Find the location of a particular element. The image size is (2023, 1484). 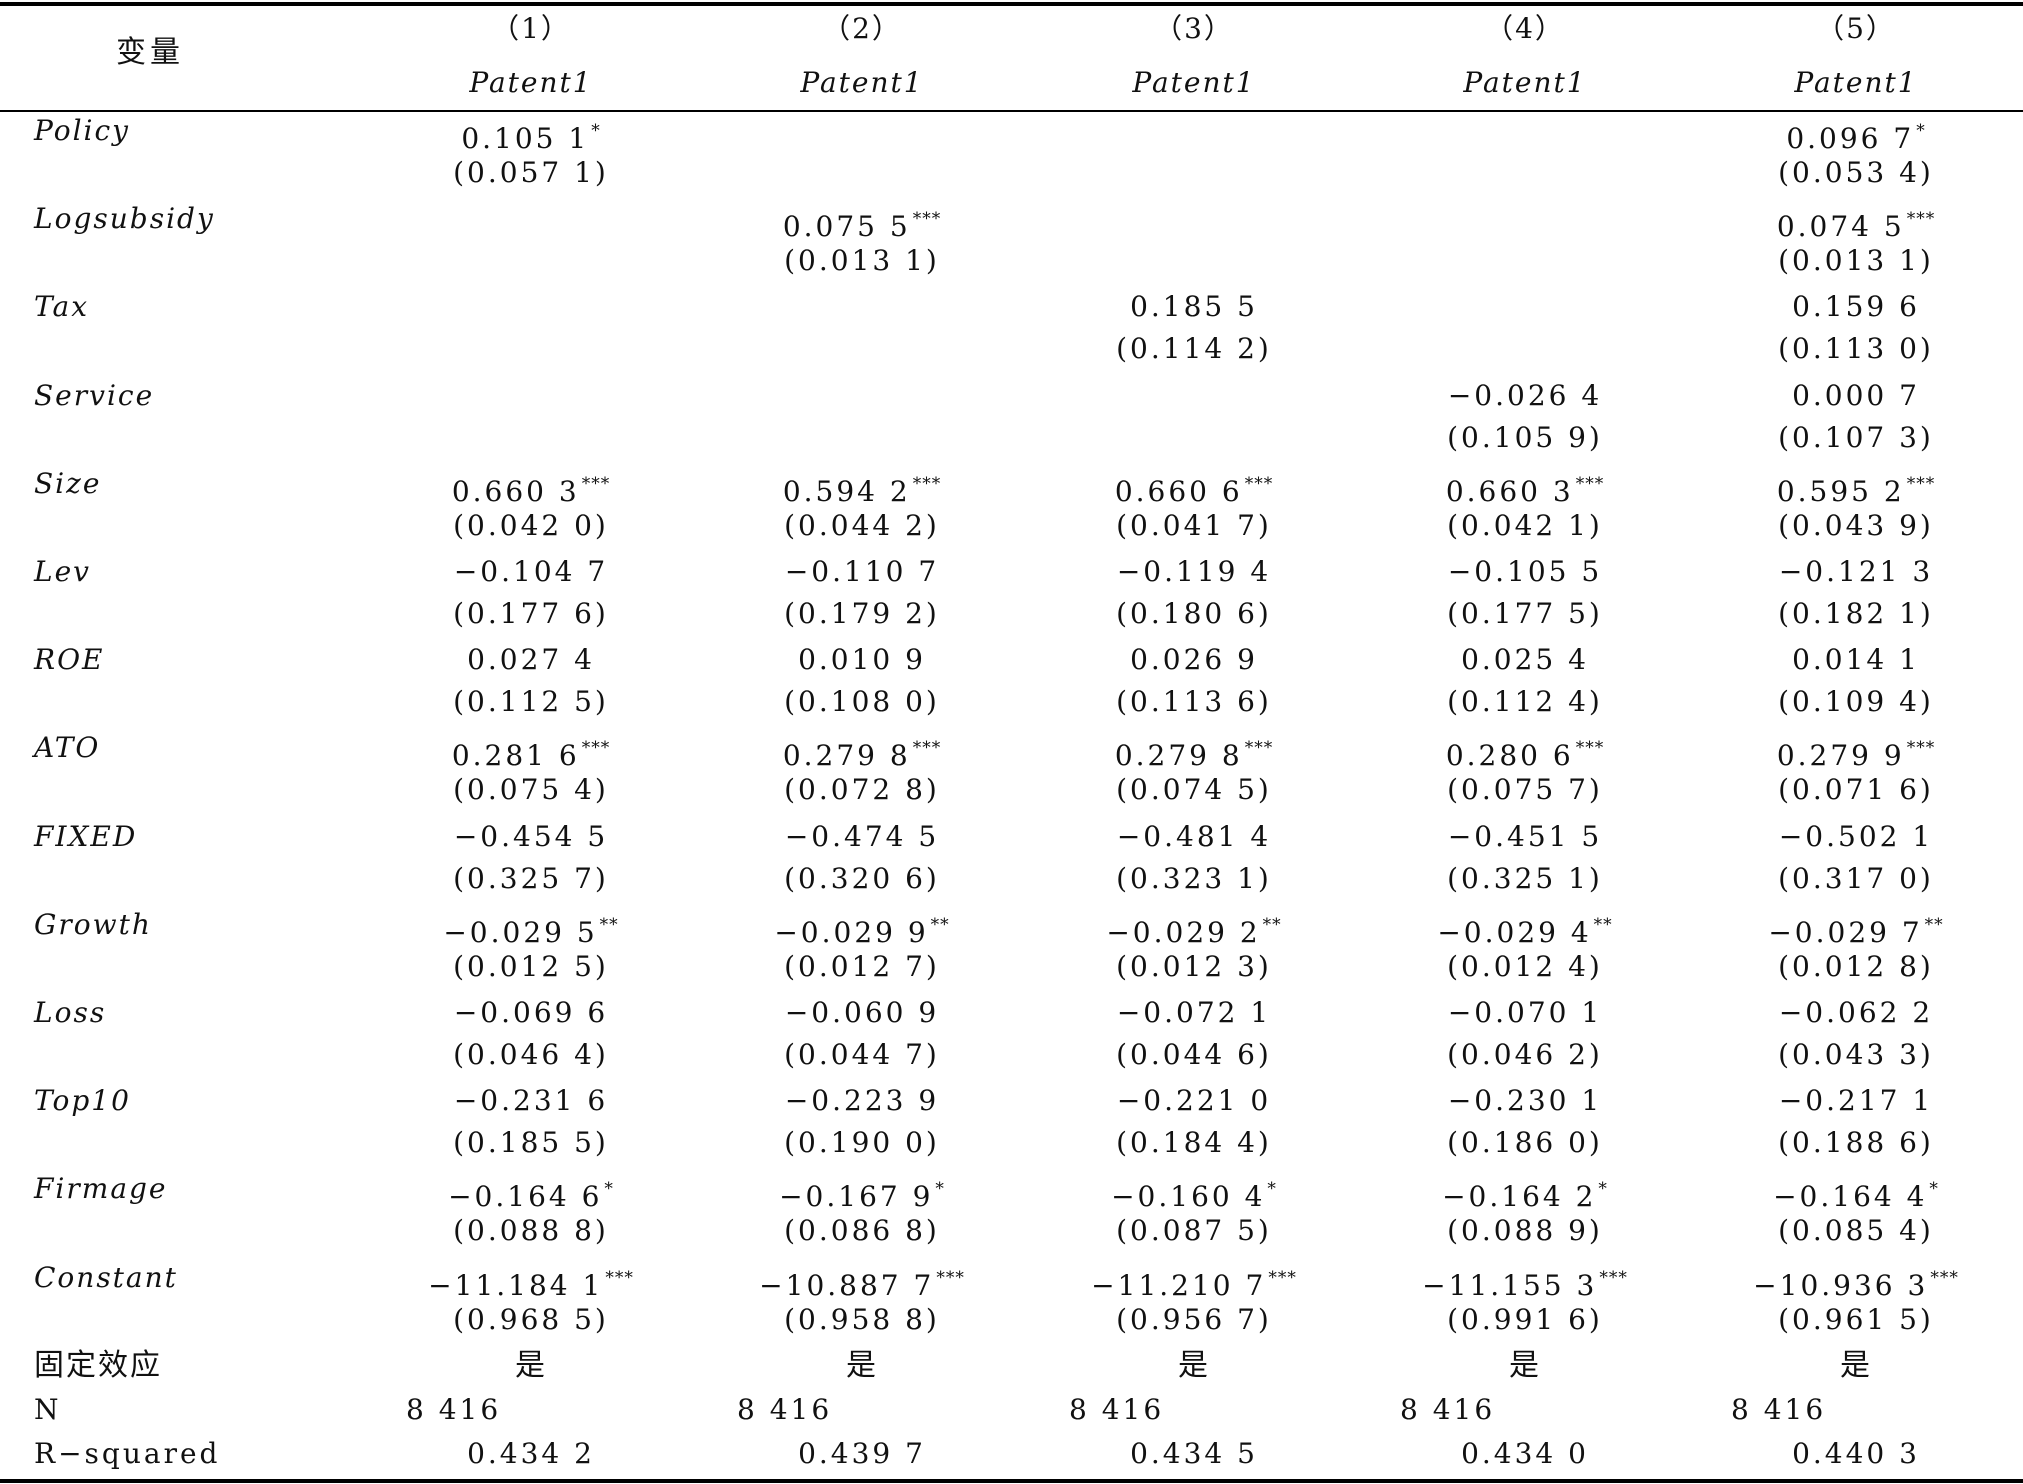

se-firmage-col4: (0.088 9) is located at coordinates (1525, 1231).